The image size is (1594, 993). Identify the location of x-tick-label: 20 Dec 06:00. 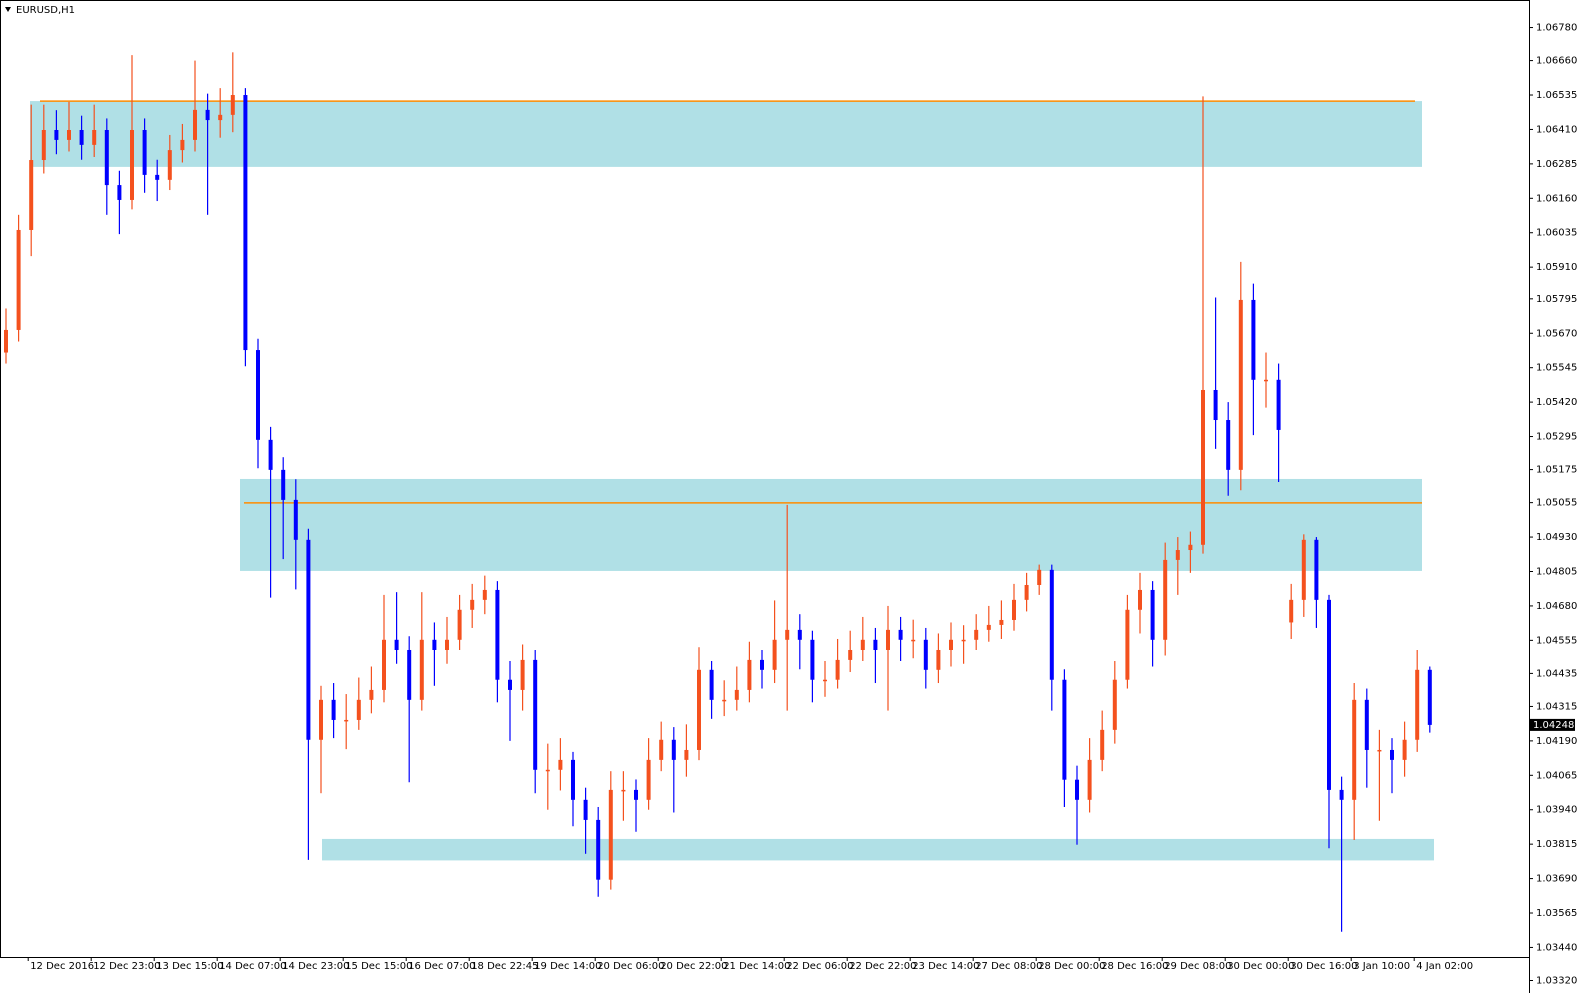
(630, 966).